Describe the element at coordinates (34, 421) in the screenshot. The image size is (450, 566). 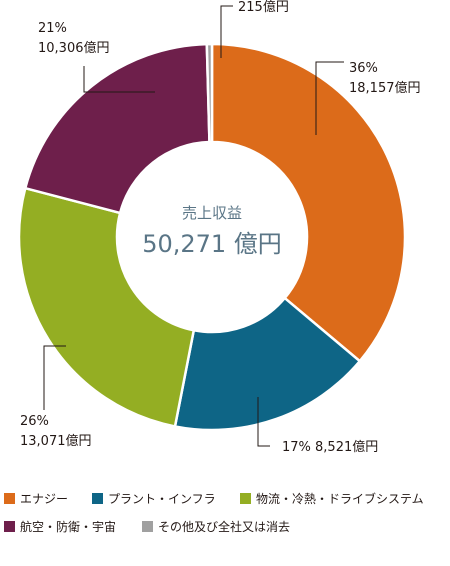
I see `data-label-logistics-percent: 26%` at that location.